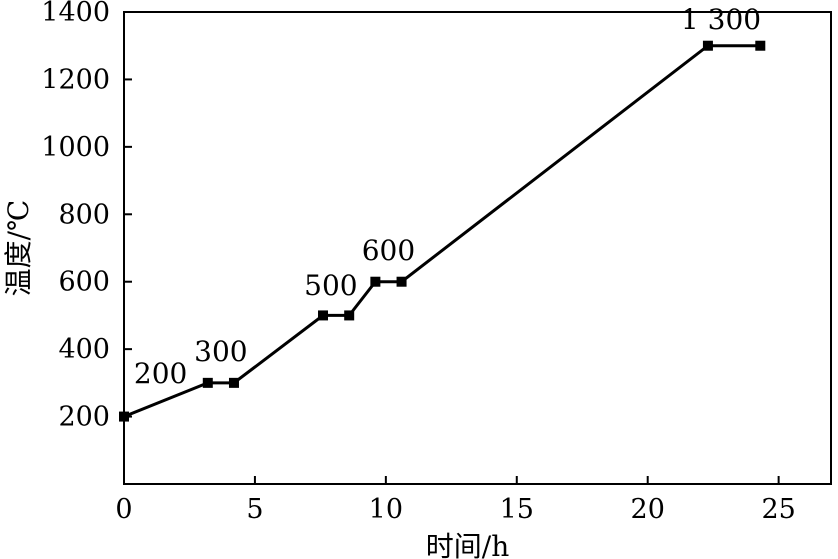 The height and width of the screenshot is (559, 838). Describe the element at coordinates (84, 214) in the screenshot. I see `y-tick-label: 800` at that location.